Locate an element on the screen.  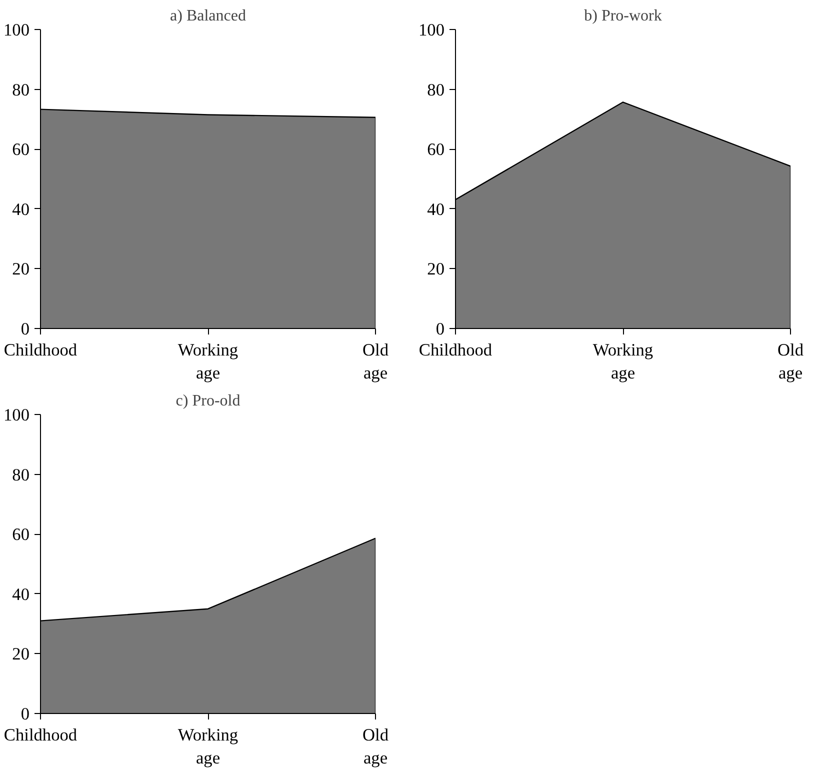
chart-title: a) Balanced is located at coordinates (208, 16).